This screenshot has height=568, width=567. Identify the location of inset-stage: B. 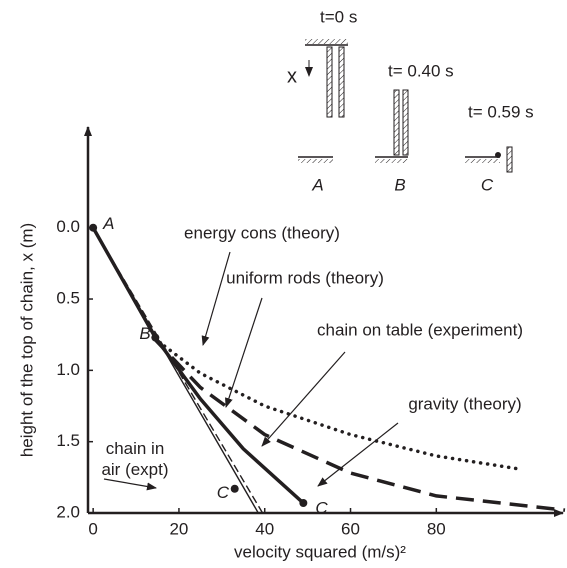
(399, 184).